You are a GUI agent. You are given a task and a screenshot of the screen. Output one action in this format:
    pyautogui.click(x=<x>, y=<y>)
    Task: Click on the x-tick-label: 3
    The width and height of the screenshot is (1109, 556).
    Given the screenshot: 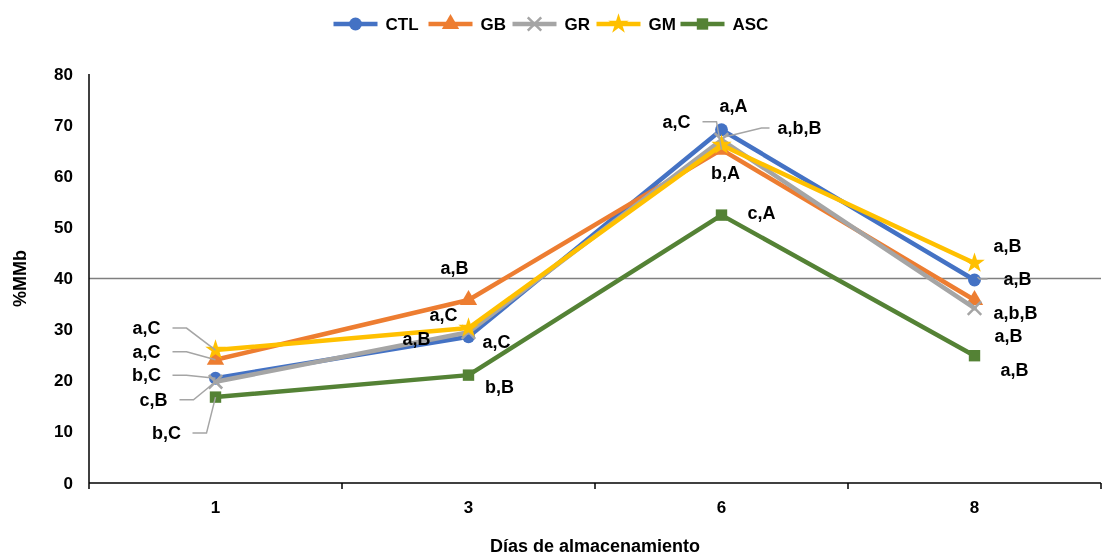 What is the action you would take?
    pyautogui.click(x=468, y=507)
    